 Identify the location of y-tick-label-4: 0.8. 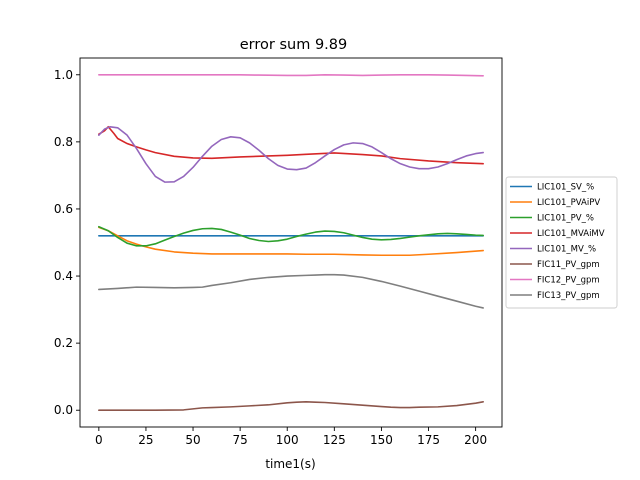
(63, 142).